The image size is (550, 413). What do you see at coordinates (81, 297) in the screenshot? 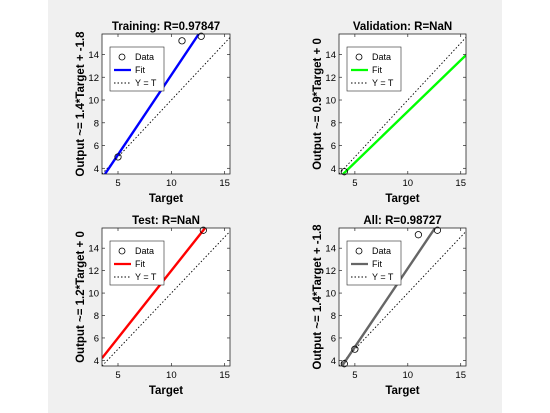
I see `y-axis-label: Output ~= 1.2*Target + 0` at bounding box center [81, 297].